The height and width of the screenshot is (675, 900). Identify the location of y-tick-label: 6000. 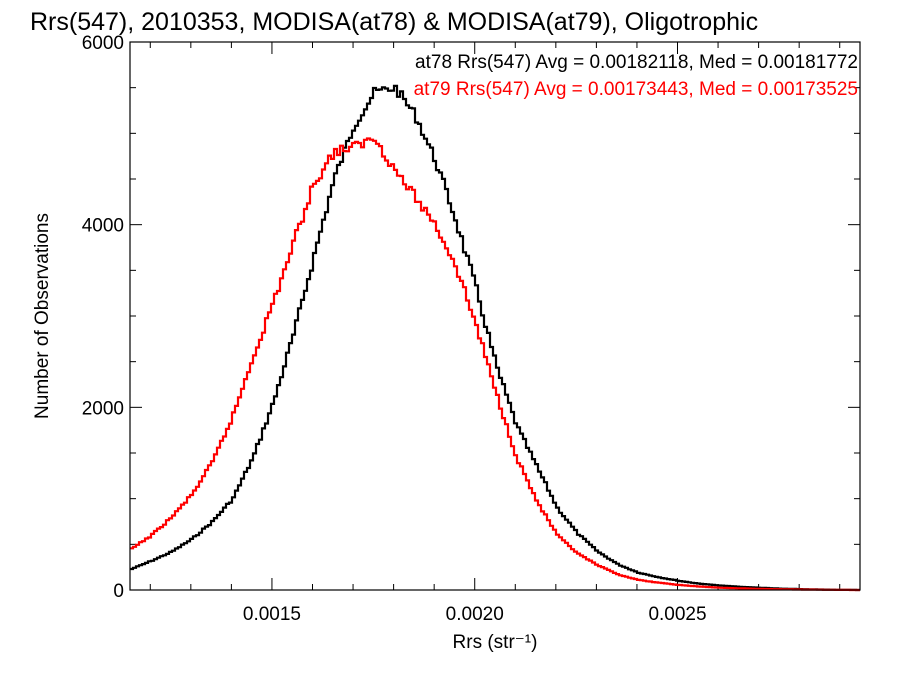
(103, 43).